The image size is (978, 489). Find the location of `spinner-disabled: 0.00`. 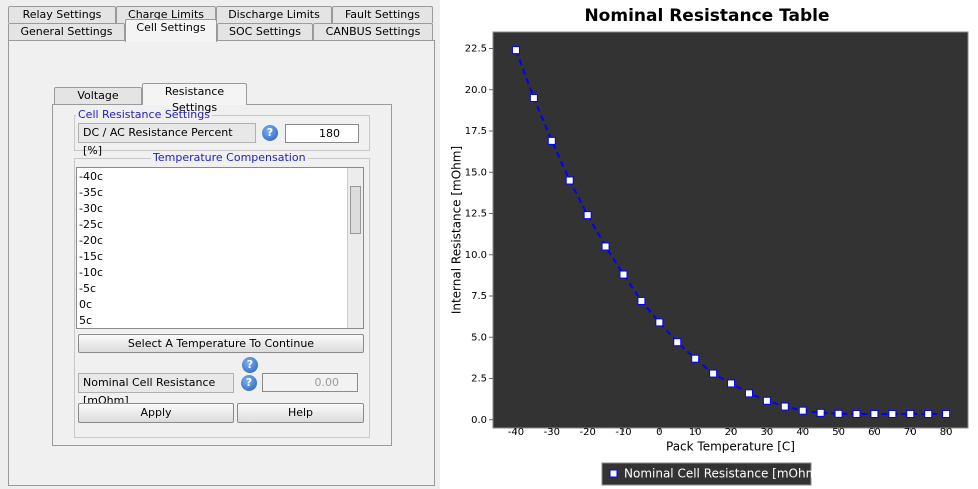

spinner-disabled: 0.00 is located at coordinates (310, 382).